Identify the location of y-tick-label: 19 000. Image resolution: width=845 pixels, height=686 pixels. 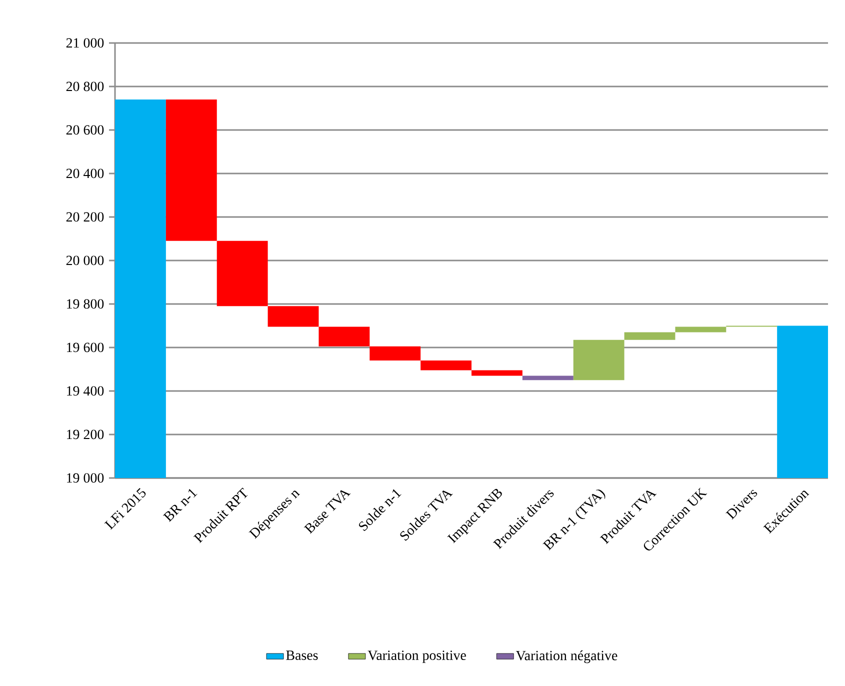
(85, 478).